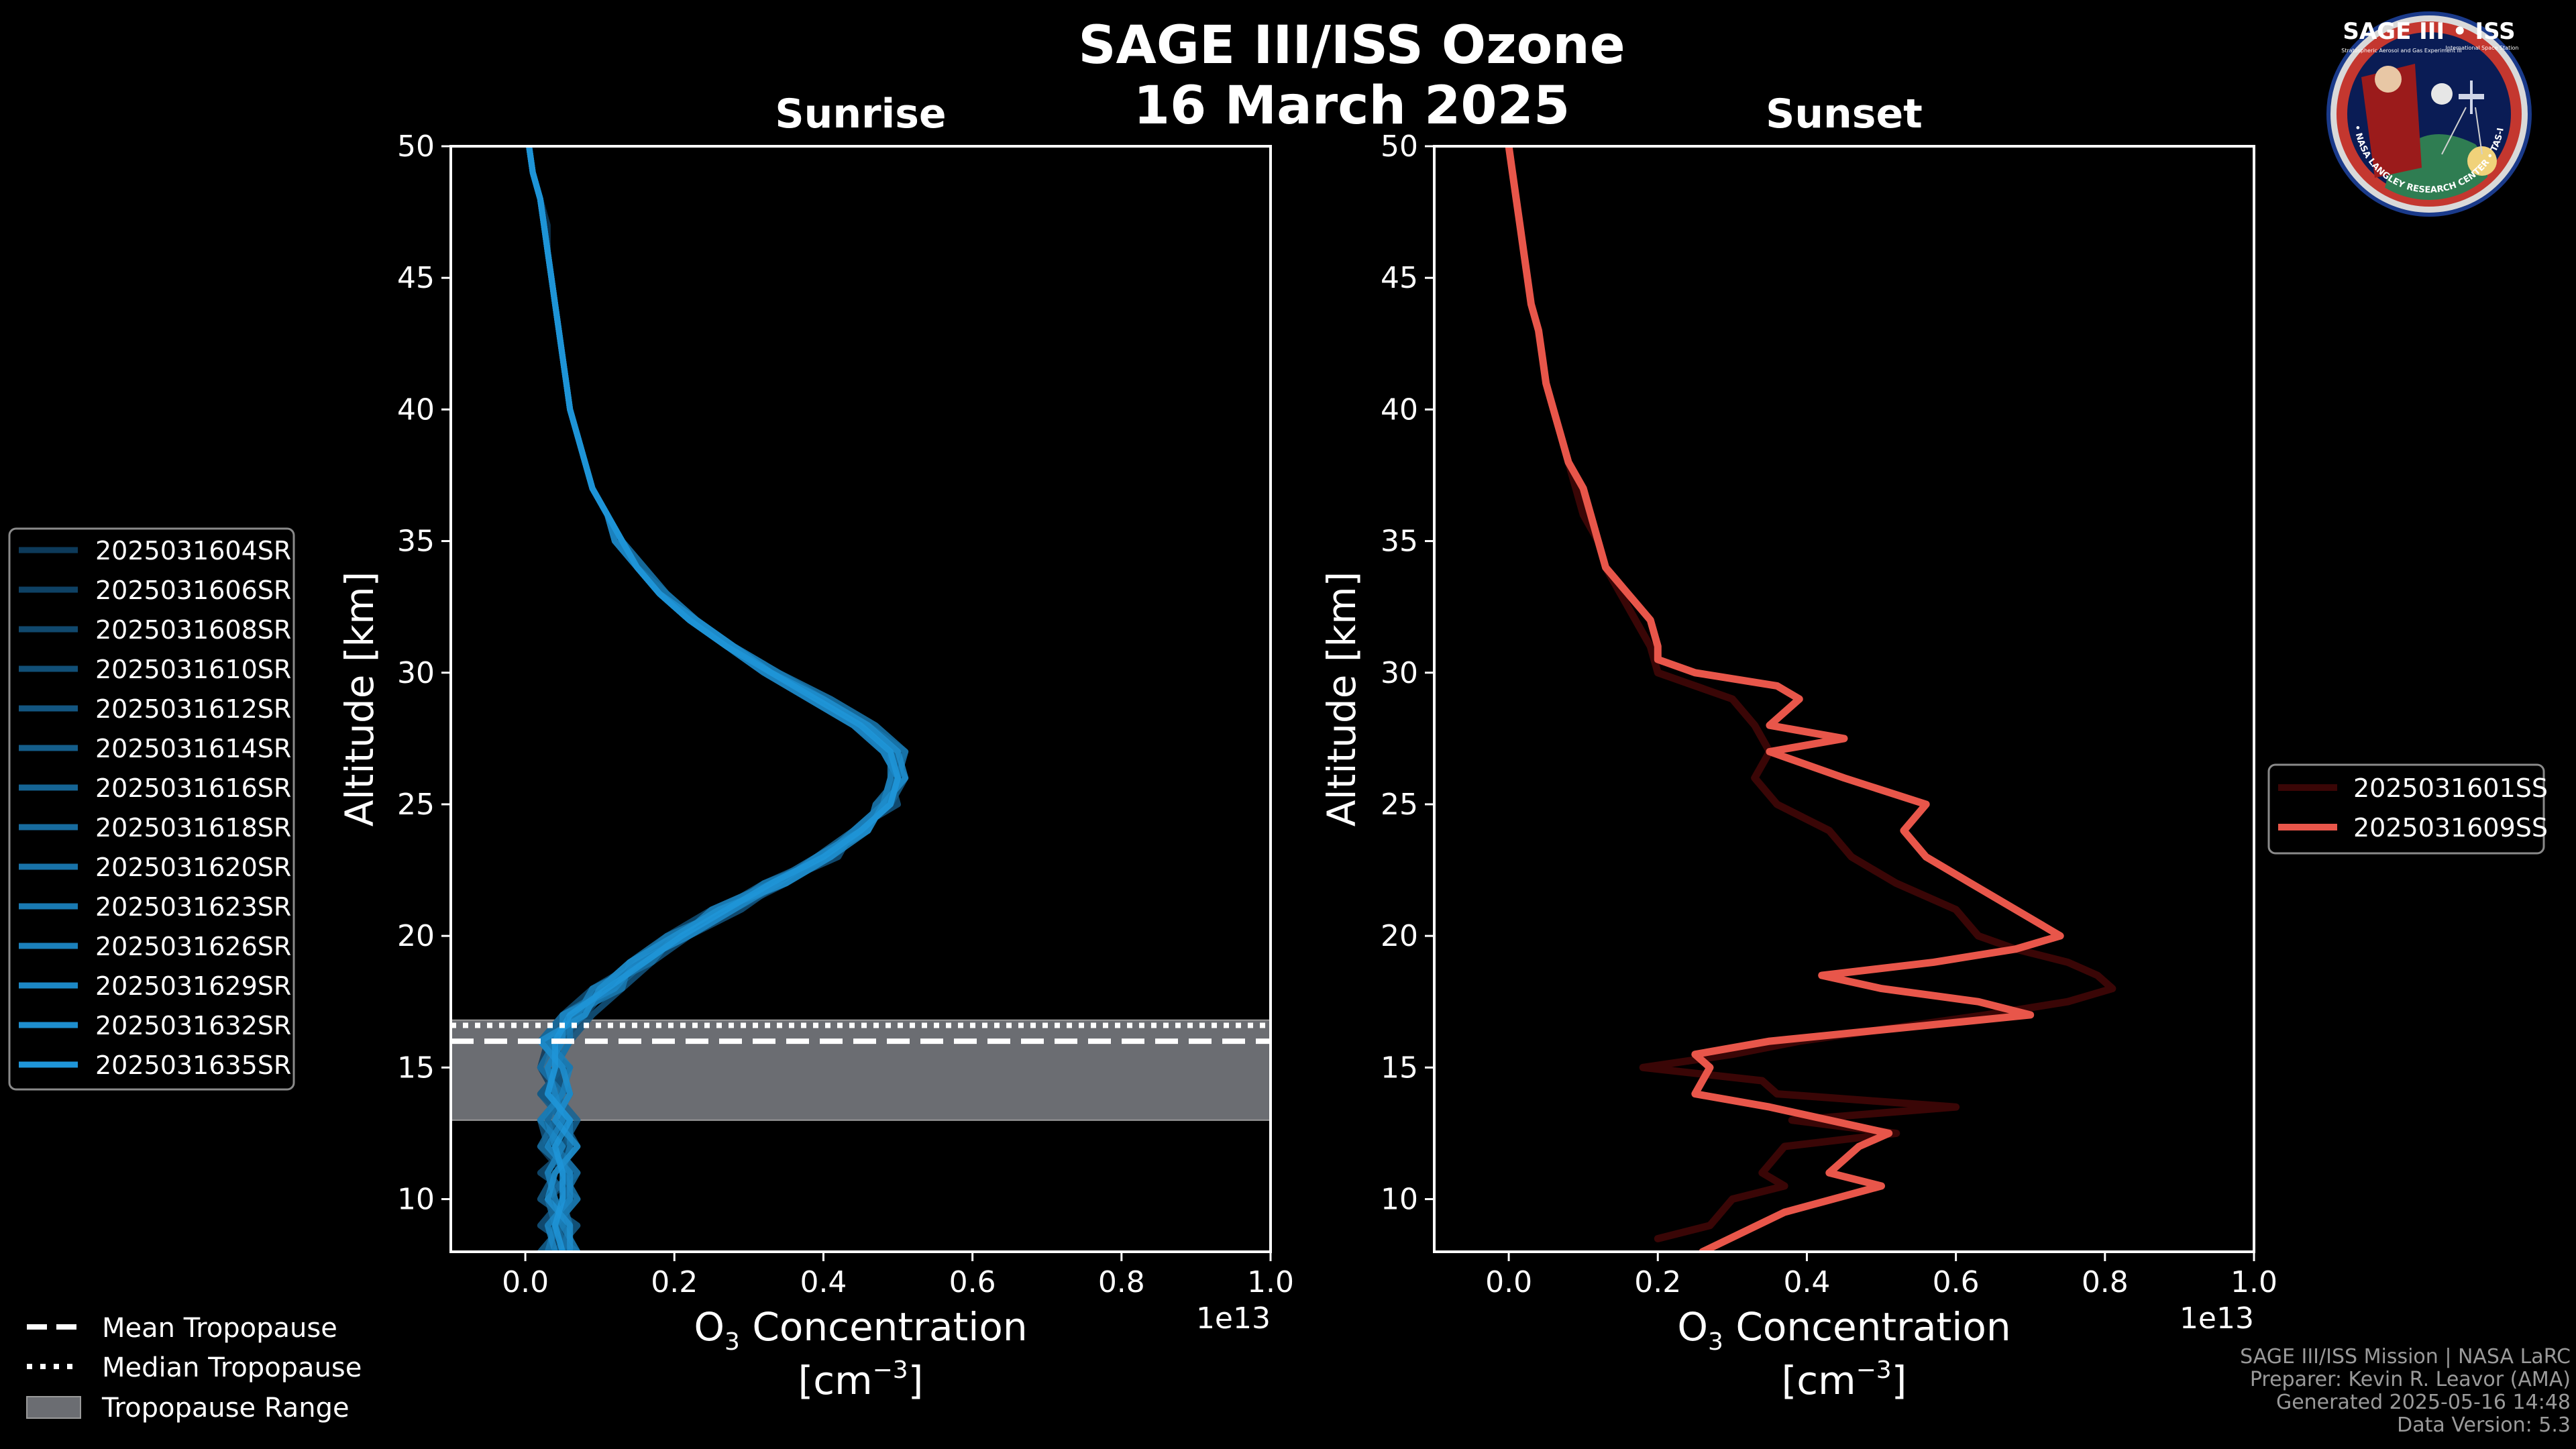  What do you see at coordinates (416, 146) in the screenshot?
I see `sunrise-y-tick-label: 50` at bounding box center [416, 146].